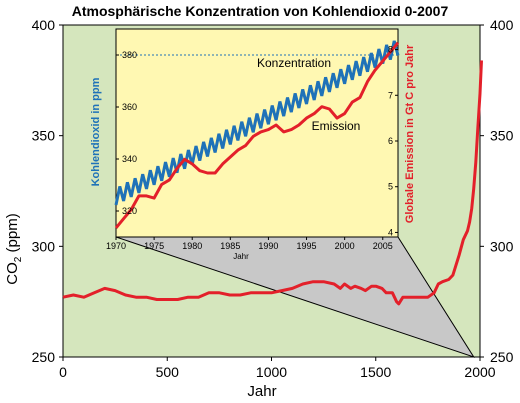 The height and width of the screenshot is (403, 520). I want to click on inset-x-tick-label: 1990, so click(268, 246).